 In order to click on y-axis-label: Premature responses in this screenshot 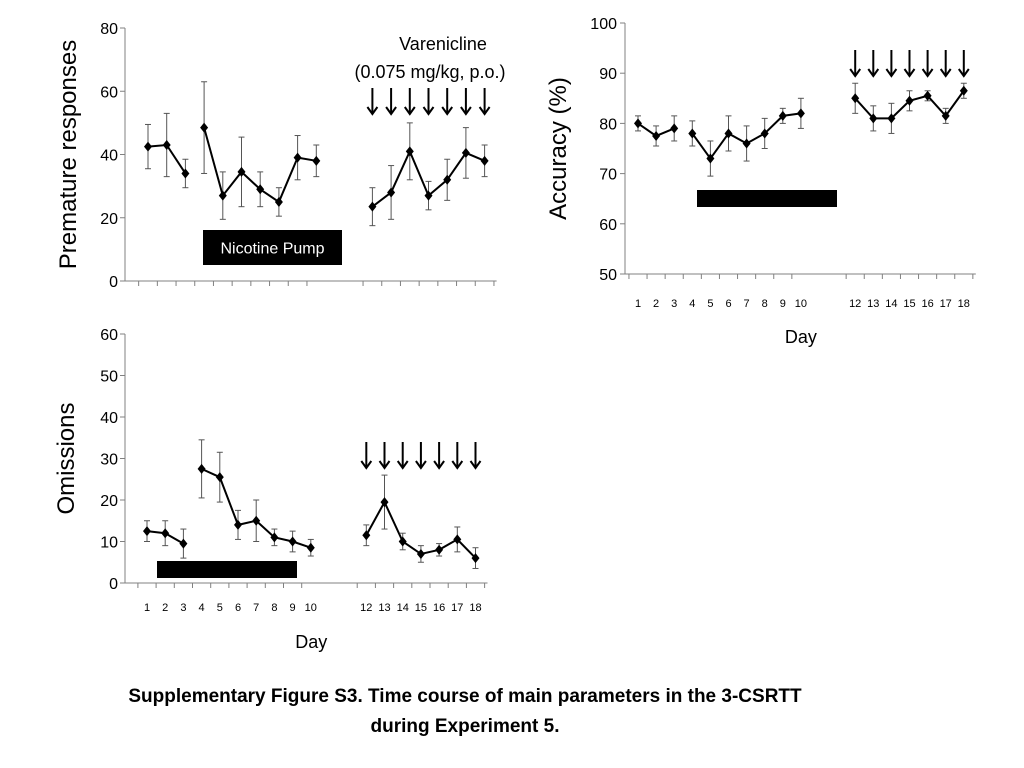, I will do `click(68, 154)`.